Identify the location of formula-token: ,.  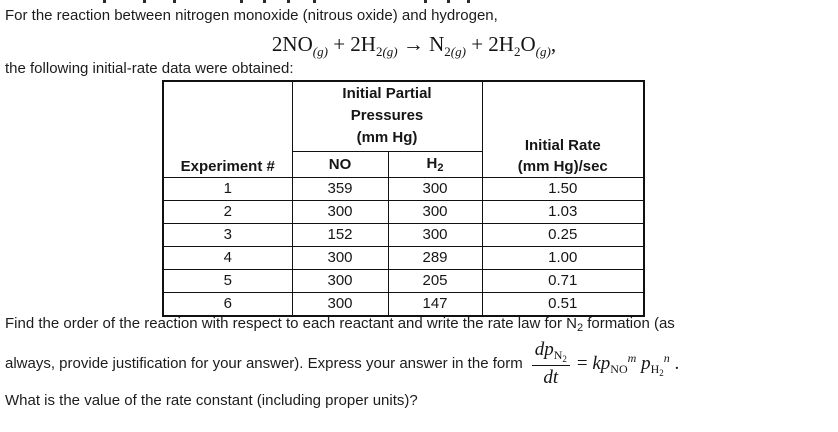
(553, 44).